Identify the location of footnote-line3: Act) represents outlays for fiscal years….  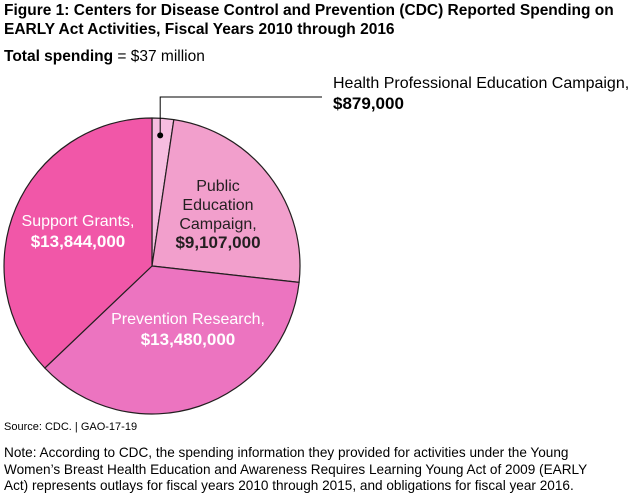
(289, 485).